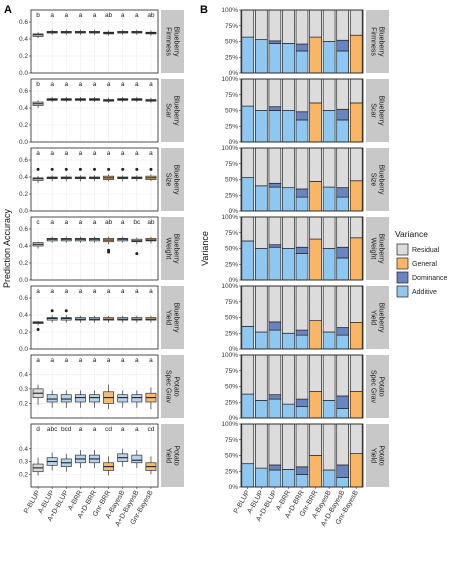 The width and height of the screenshot is (474, 575). What do you see at coordinates (151, 398) in the screenshot?
I see `box-gnr-bayesb` at bounding box center [151, 398].